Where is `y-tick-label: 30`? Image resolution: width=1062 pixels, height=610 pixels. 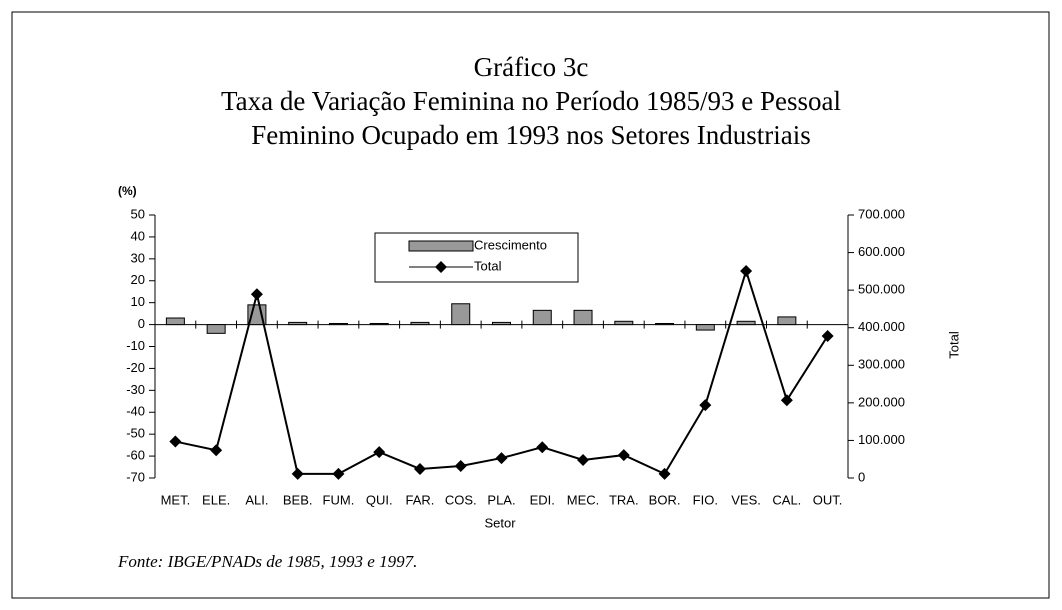
y-tick-label: 30 is located at coordinates (138, 257).